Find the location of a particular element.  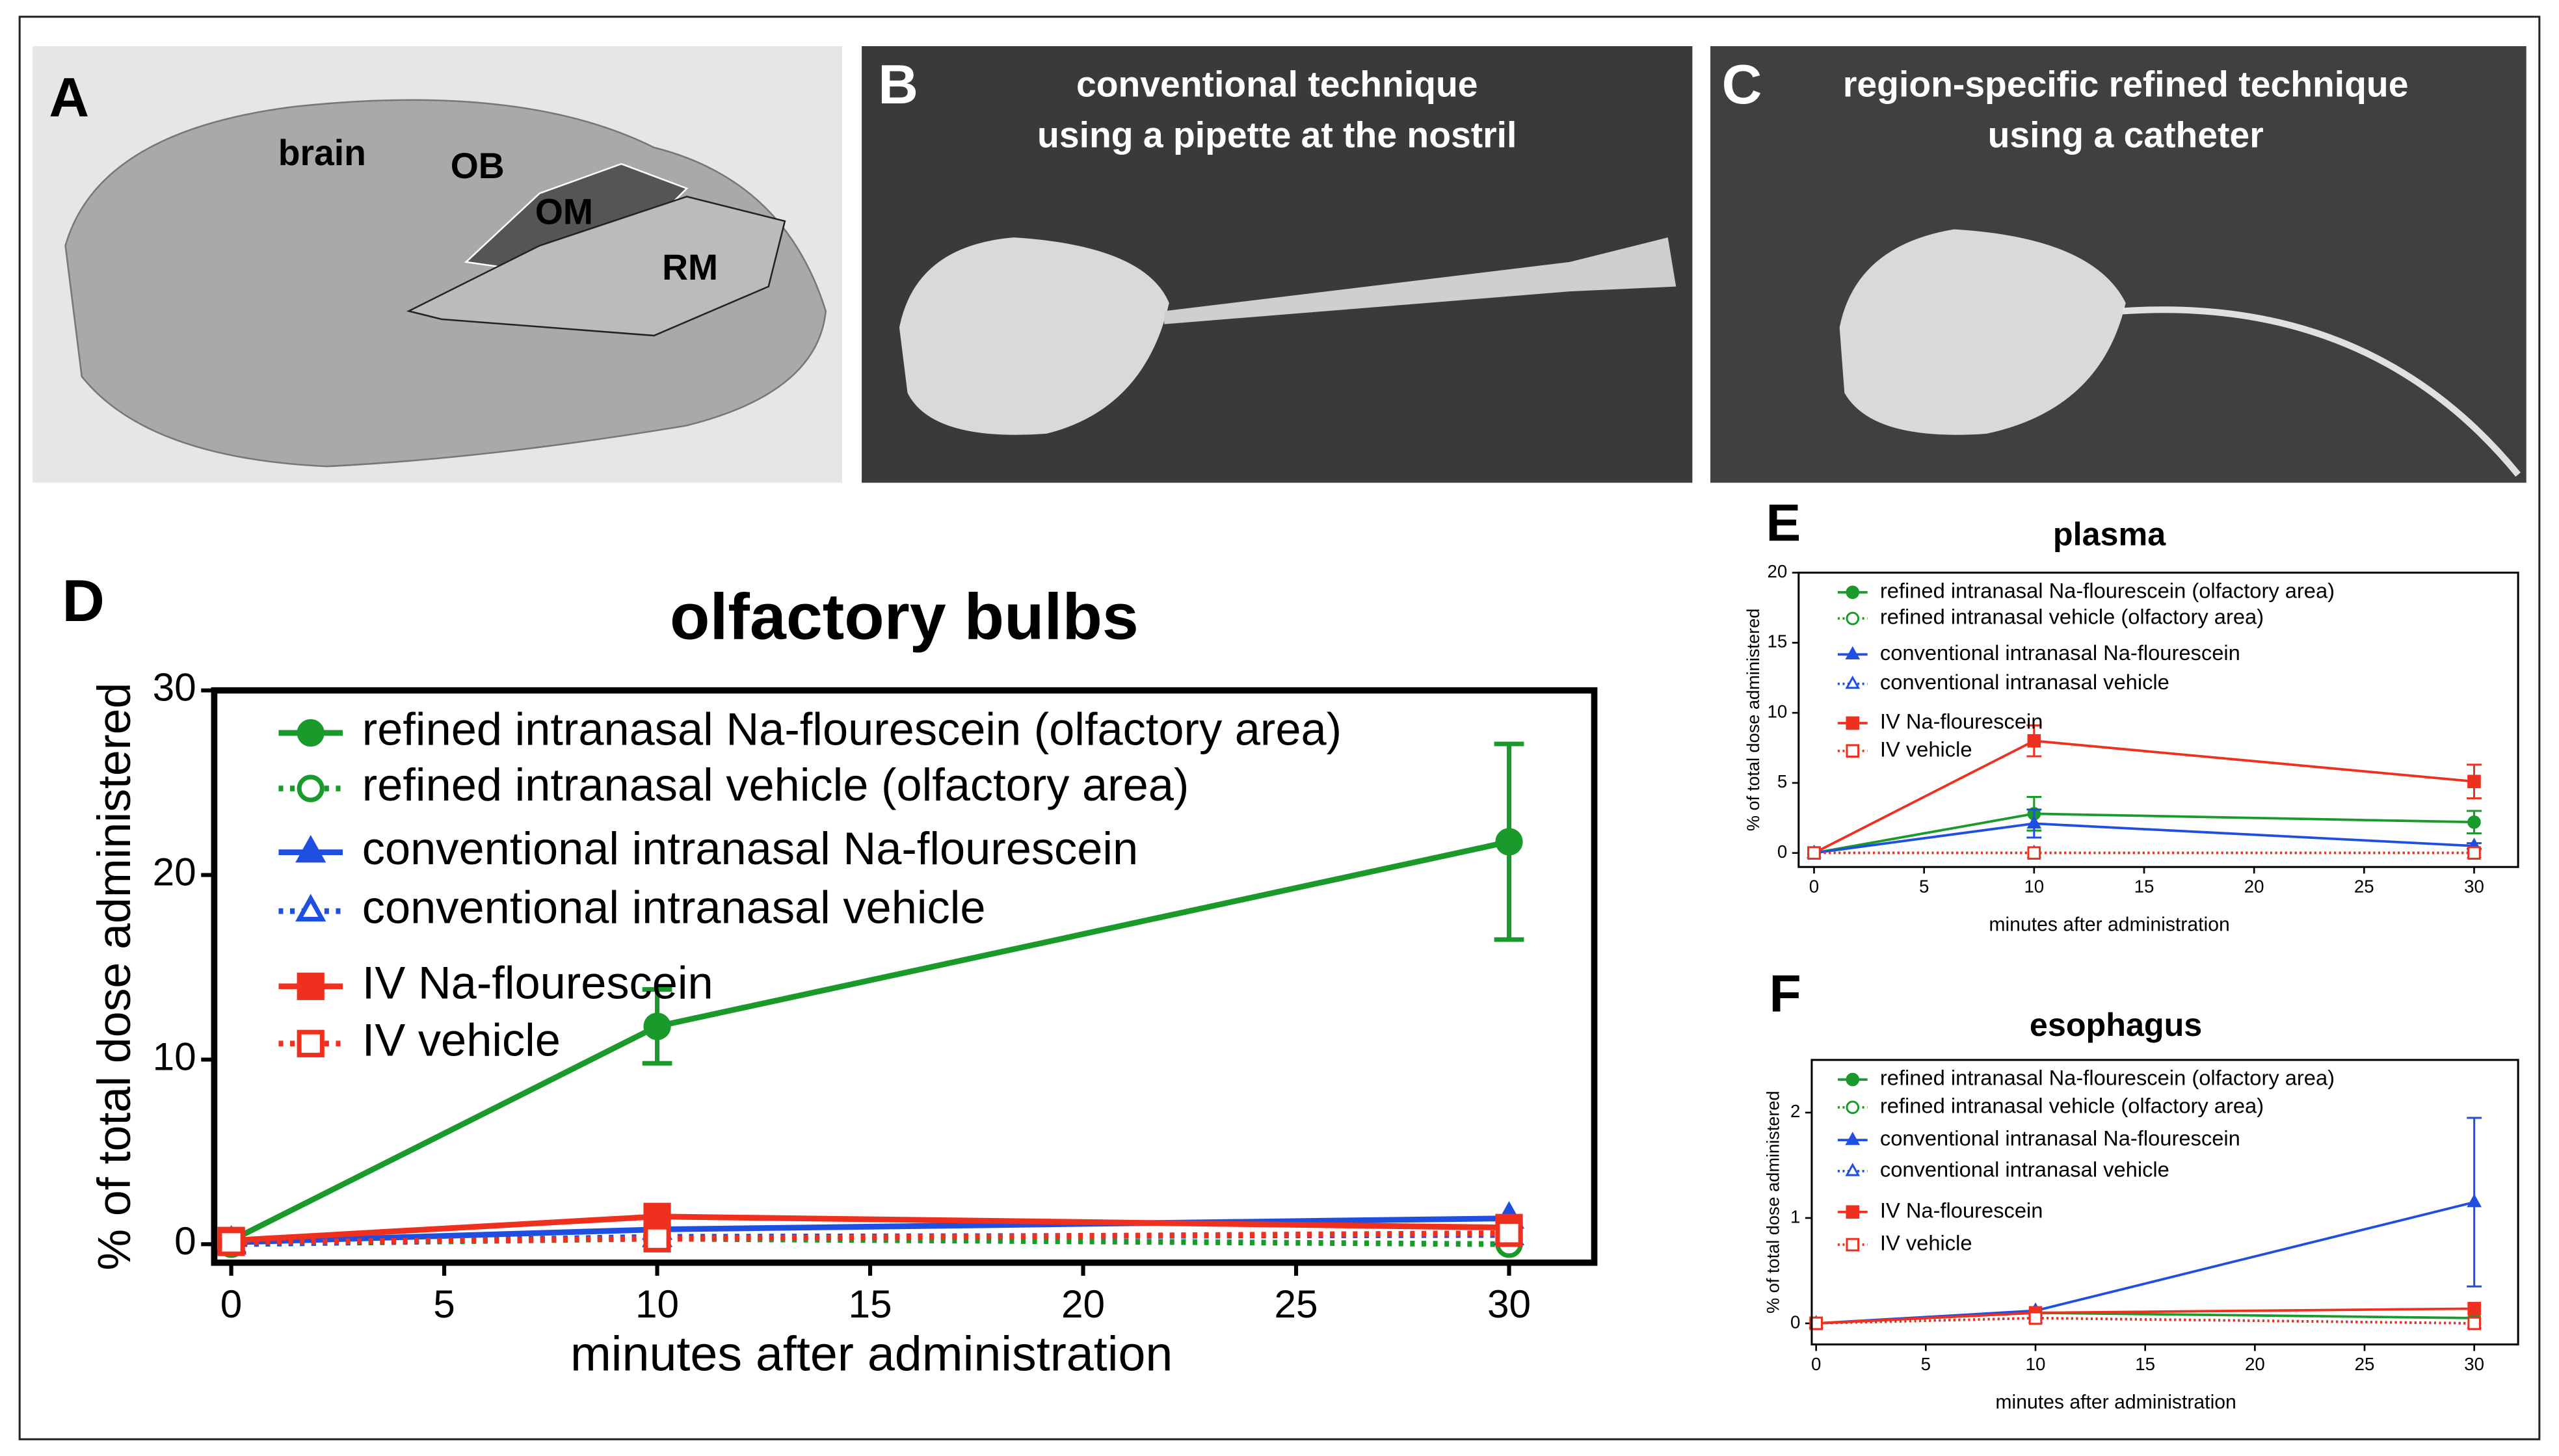

chart-title: olfactory bulbs is located at coordinates (904, 618).